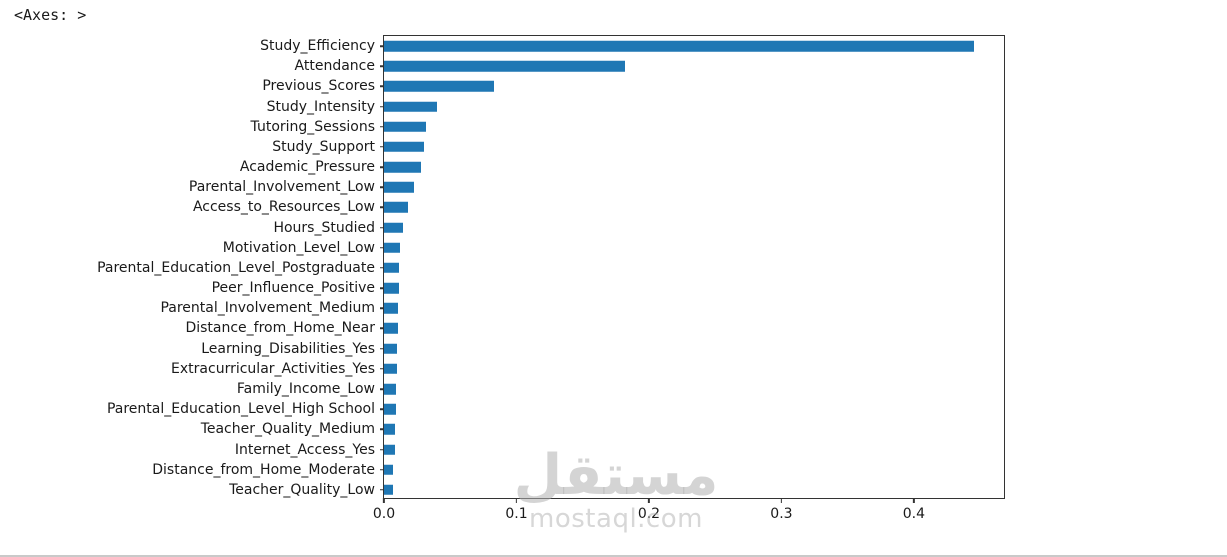  Describe the element at coordinates (281, 187) in the screenshot. I see `y-tick-label: Parental_Involvement_Low` at that location.